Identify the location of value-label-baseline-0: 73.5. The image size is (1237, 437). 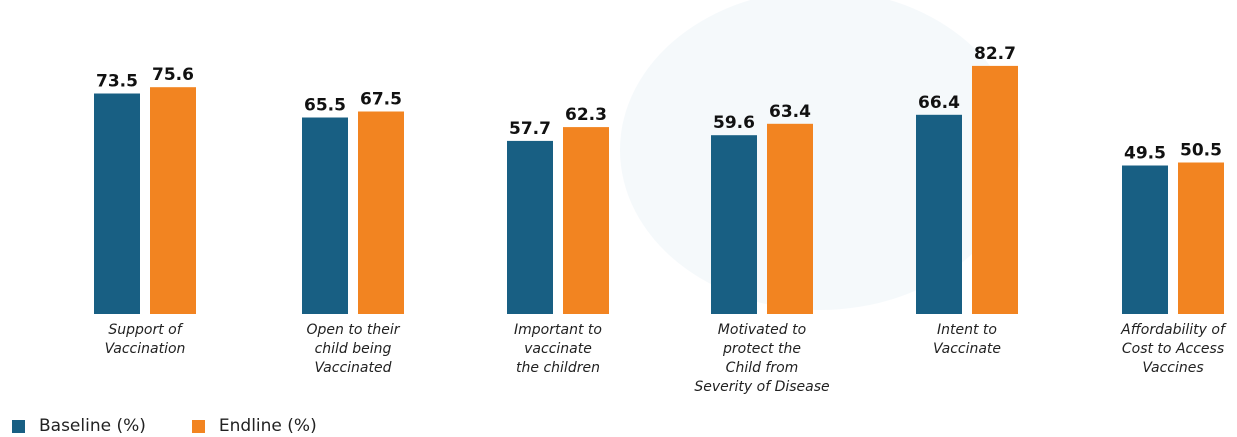
(117, 82).